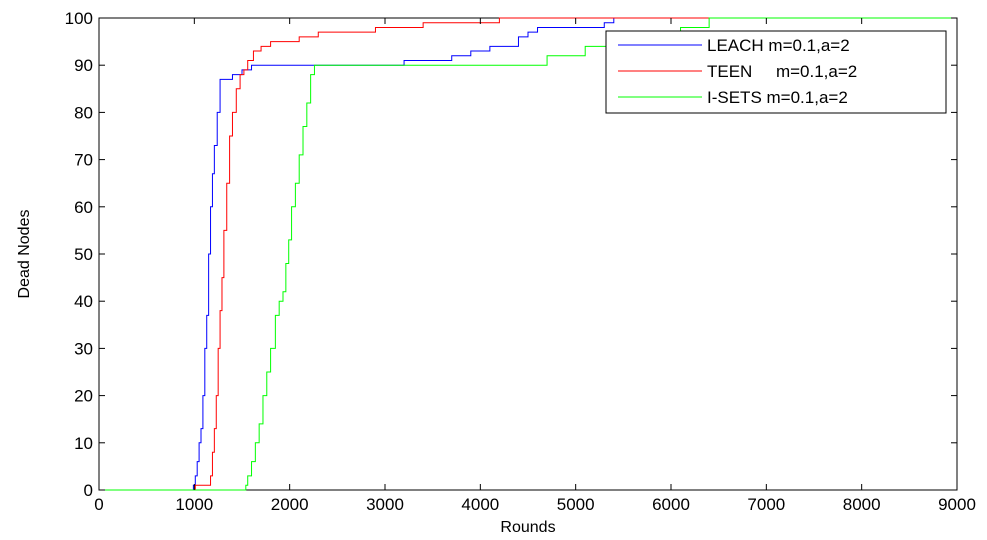 The height and width of the screenshot is (540, 987). I want to click on y-tick-label: 70, so click(83, 160).